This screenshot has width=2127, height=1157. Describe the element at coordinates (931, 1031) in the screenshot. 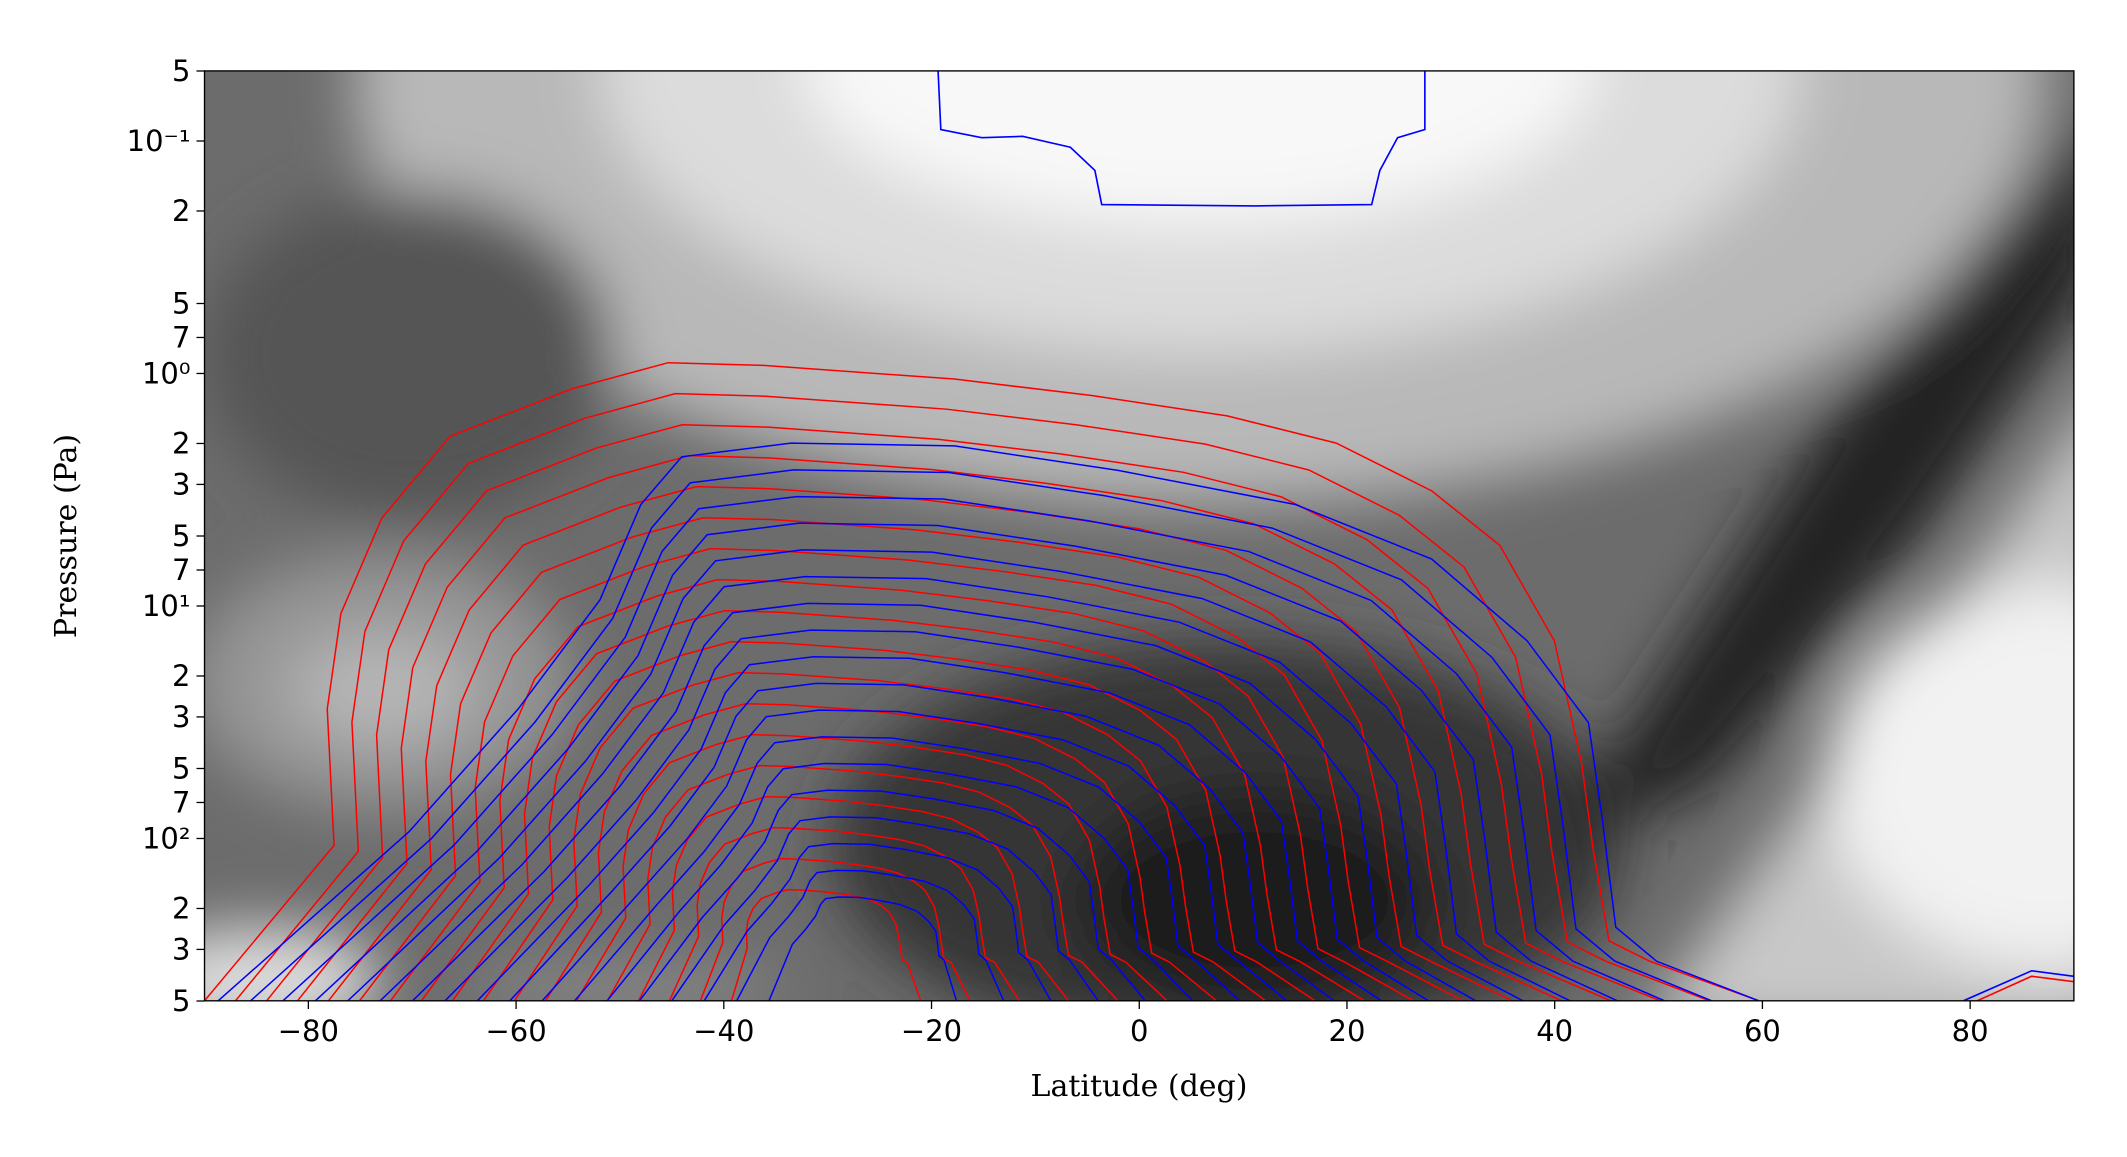

I see `x-tick-label: −20` at that location.